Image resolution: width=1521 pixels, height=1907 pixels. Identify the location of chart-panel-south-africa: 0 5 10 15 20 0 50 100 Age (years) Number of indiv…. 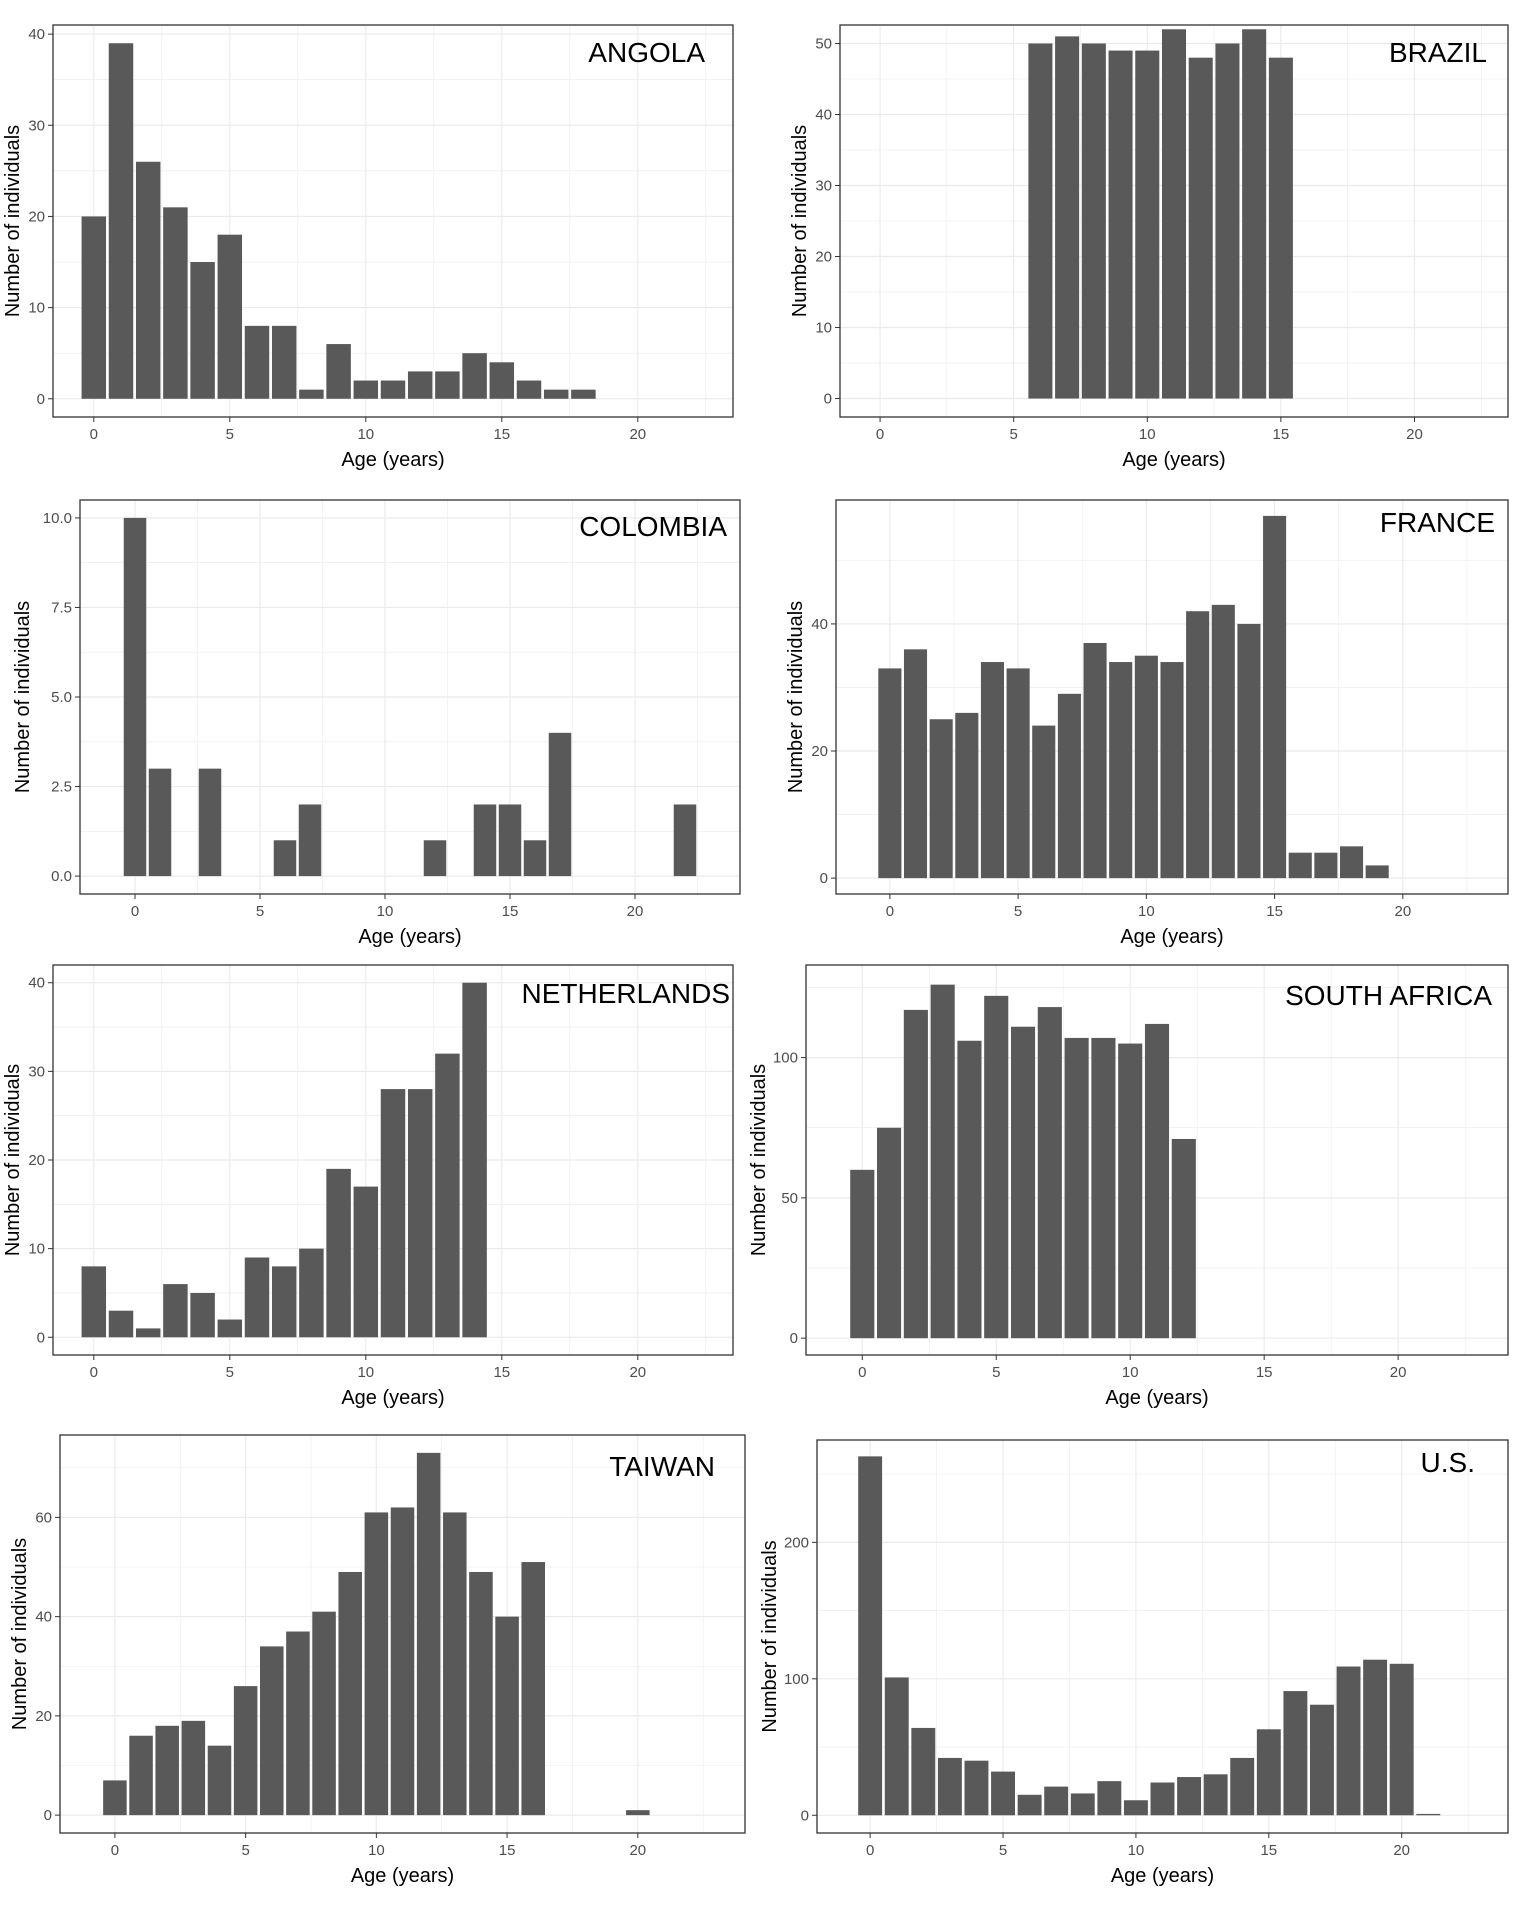
(1128, 1186).